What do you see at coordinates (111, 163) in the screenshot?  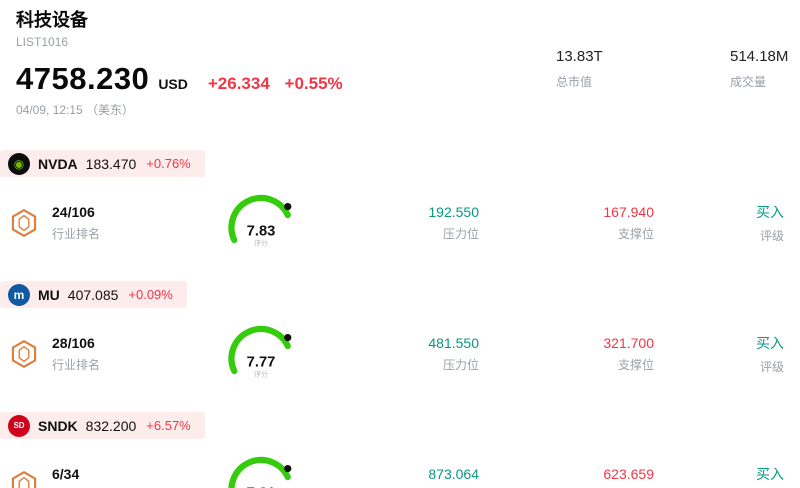 I see `stock-price: 183.470` at bounding box center [111, 163].